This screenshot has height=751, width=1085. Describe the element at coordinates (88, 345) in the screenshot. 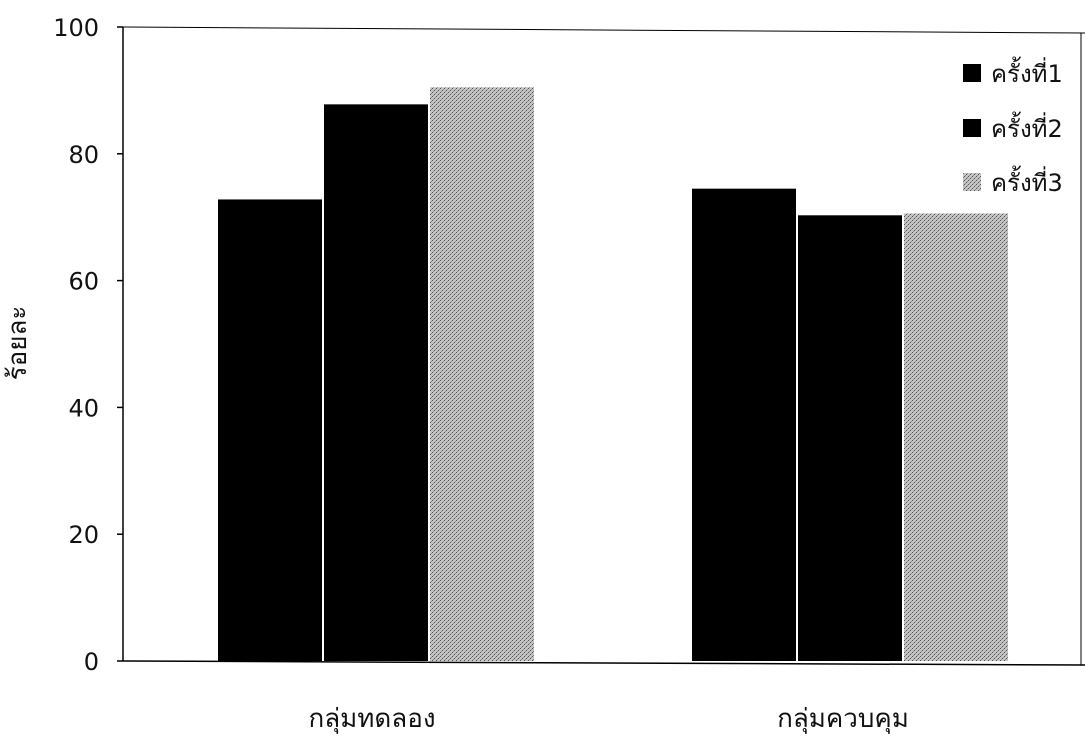

I see `y-tick-labels: 0 20 40 60 80 100` at that location.